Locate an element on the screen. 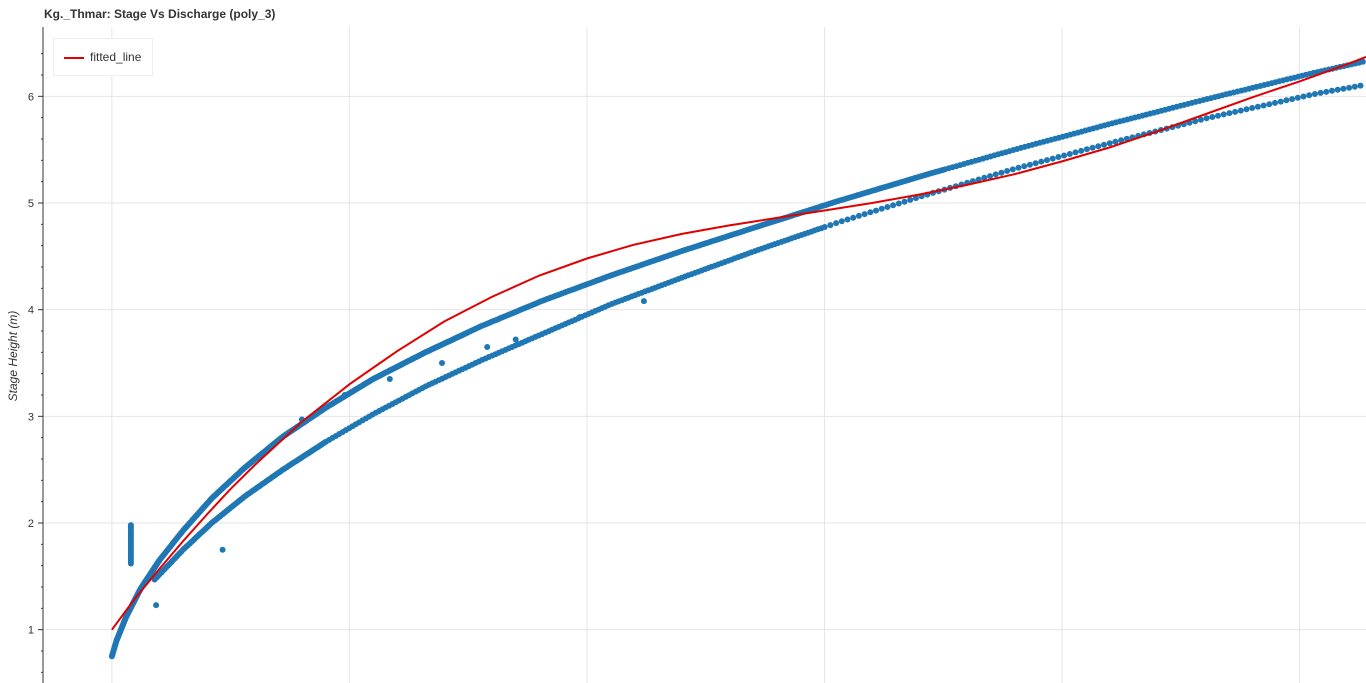  y-tick-label: 3 is located at coordinates (31, 417).